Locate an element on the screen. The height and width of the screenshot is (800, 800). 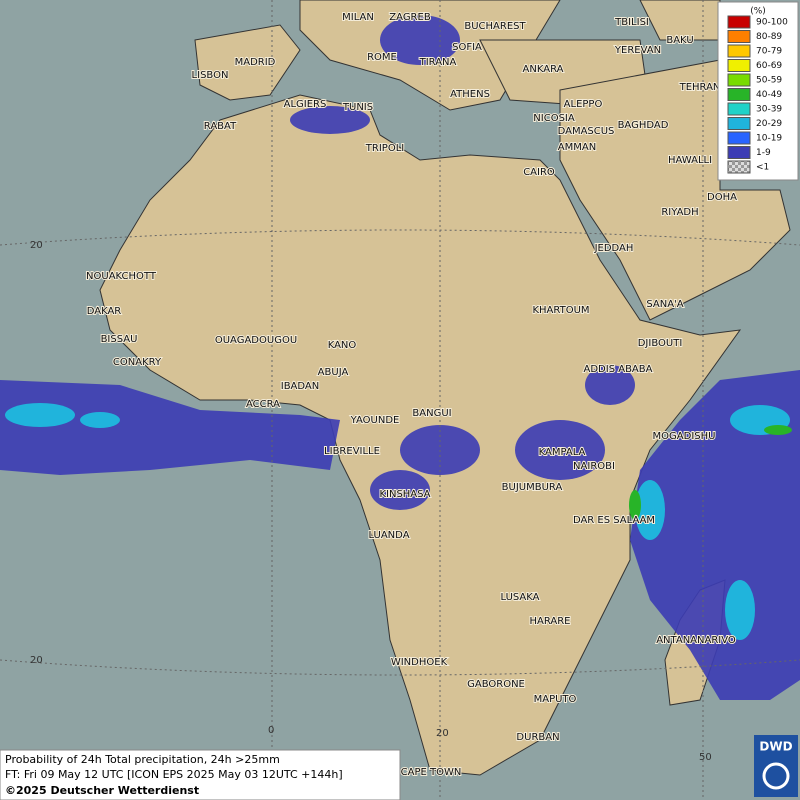
city-label: ALEPPO is located at coordinates (583, 104).